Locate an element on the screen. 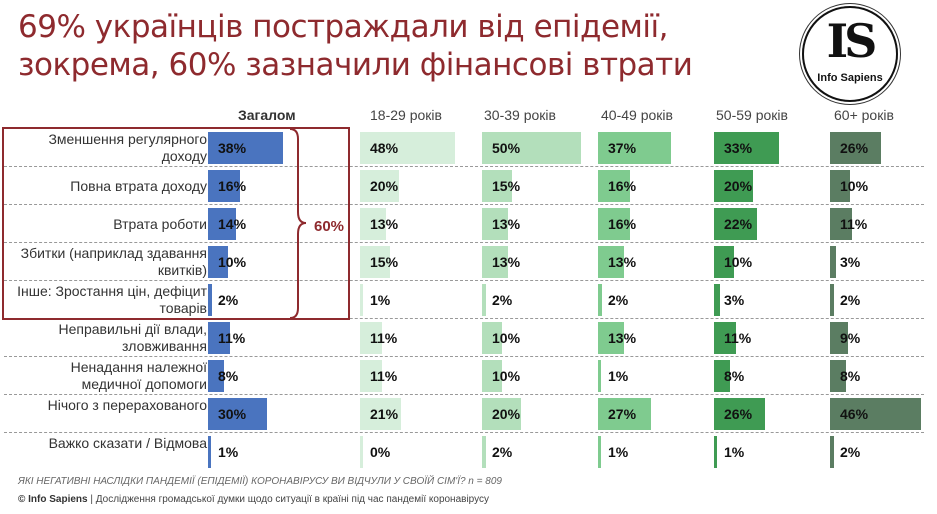 The image size is (937, 514). column-header: 40-49 років is located at coordinates (637, 115).